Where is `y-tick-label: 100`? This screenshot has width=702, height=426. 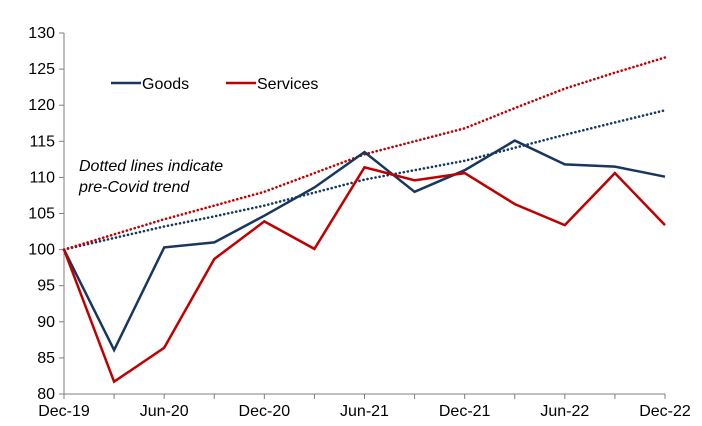 y-tick-label: 100 is located at coordinates (41, 250).